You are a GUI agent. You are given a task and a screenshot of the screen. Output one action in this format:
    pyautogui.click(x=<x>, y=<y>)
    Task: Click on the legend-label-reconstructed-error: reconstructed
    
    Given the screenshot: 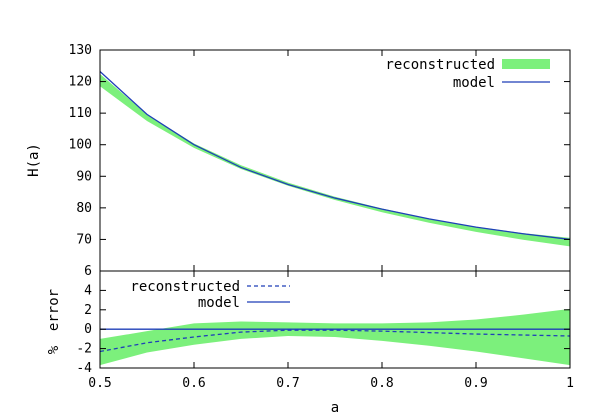 What is the action you would take?
    pyautogui.click(x=185, y=287)
    